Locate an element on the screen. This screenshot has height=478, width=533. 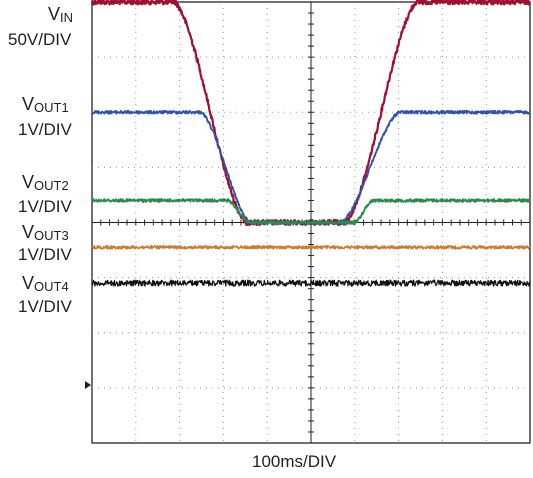
ground-marker-icon is located at coordinates (88, 385).